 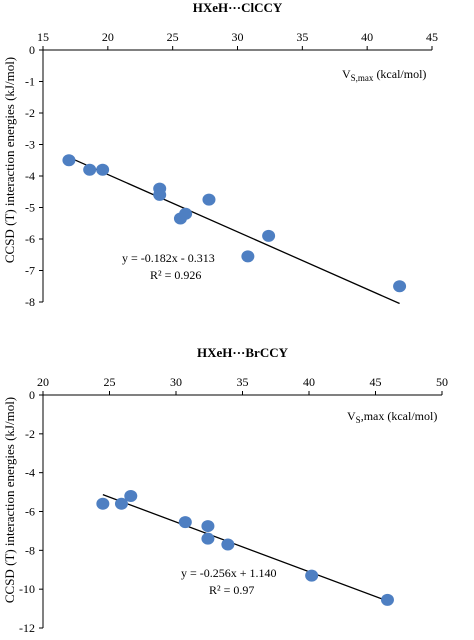 What do you see at coordinates (30, 208) in the screenshot?
I see `y-tick-label: -5` at bounding box center [30, 208].